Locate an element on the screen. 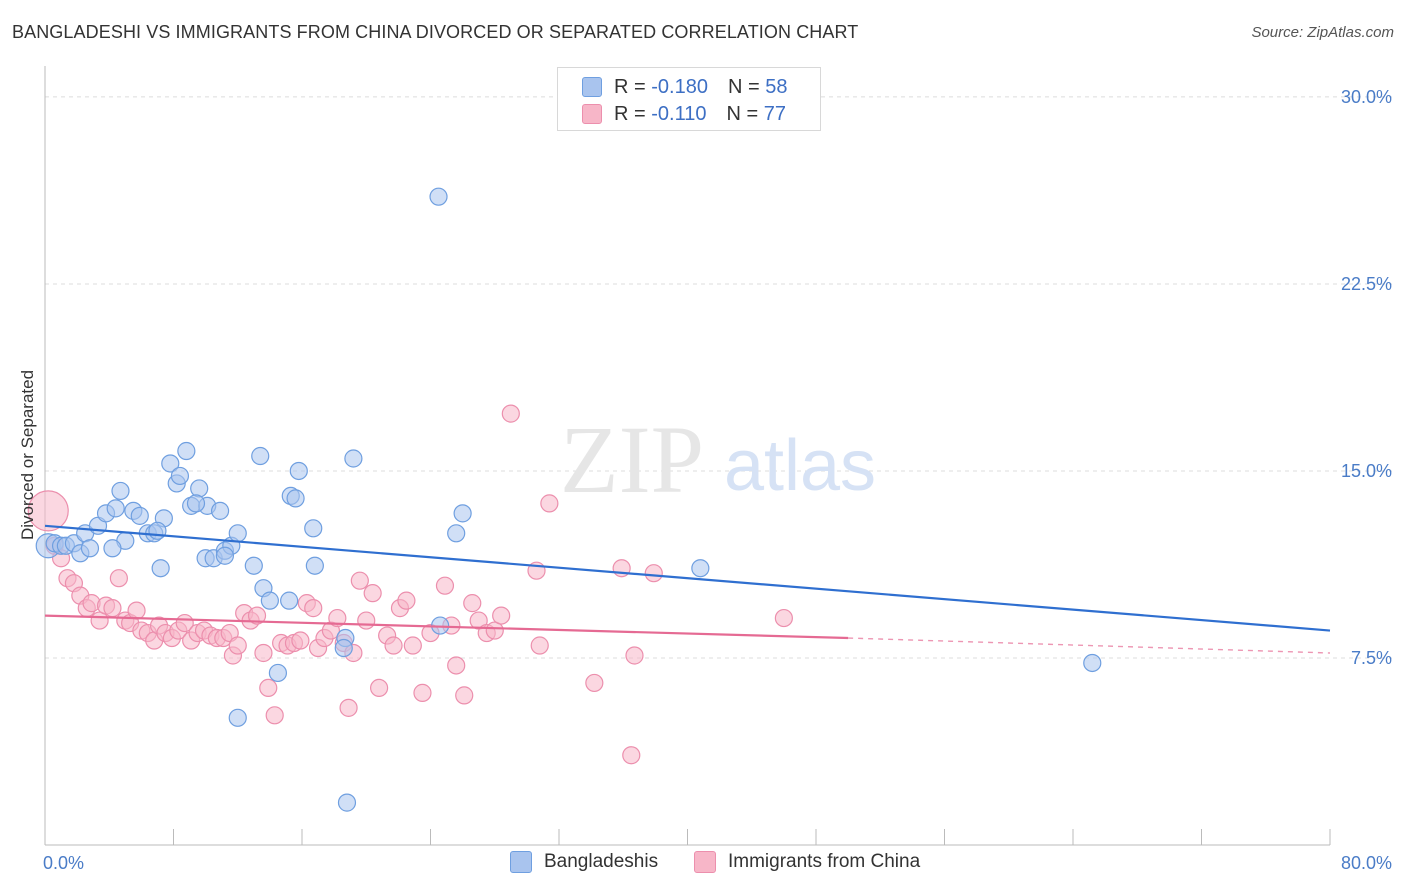  bottom-legend-china: Immigrants from China is located at coordinates (807, 862).